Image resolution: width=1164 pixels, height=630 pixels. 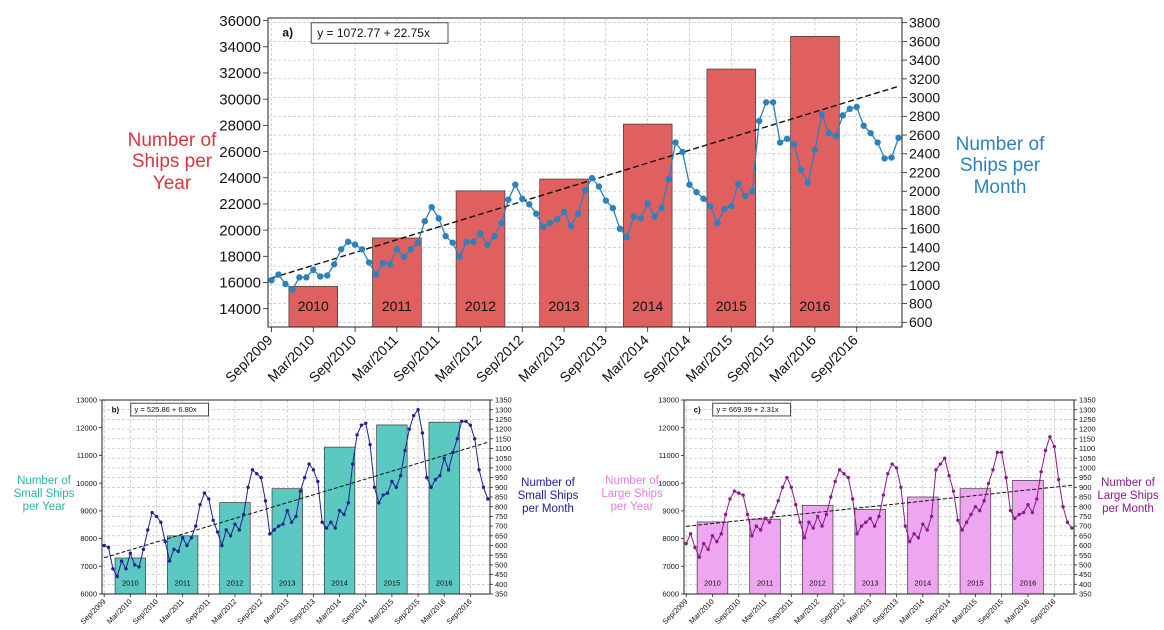 What do you see at coordinates (296, 500) in the screenshot?
I see `trend-line` at bounding box center [296, 500].